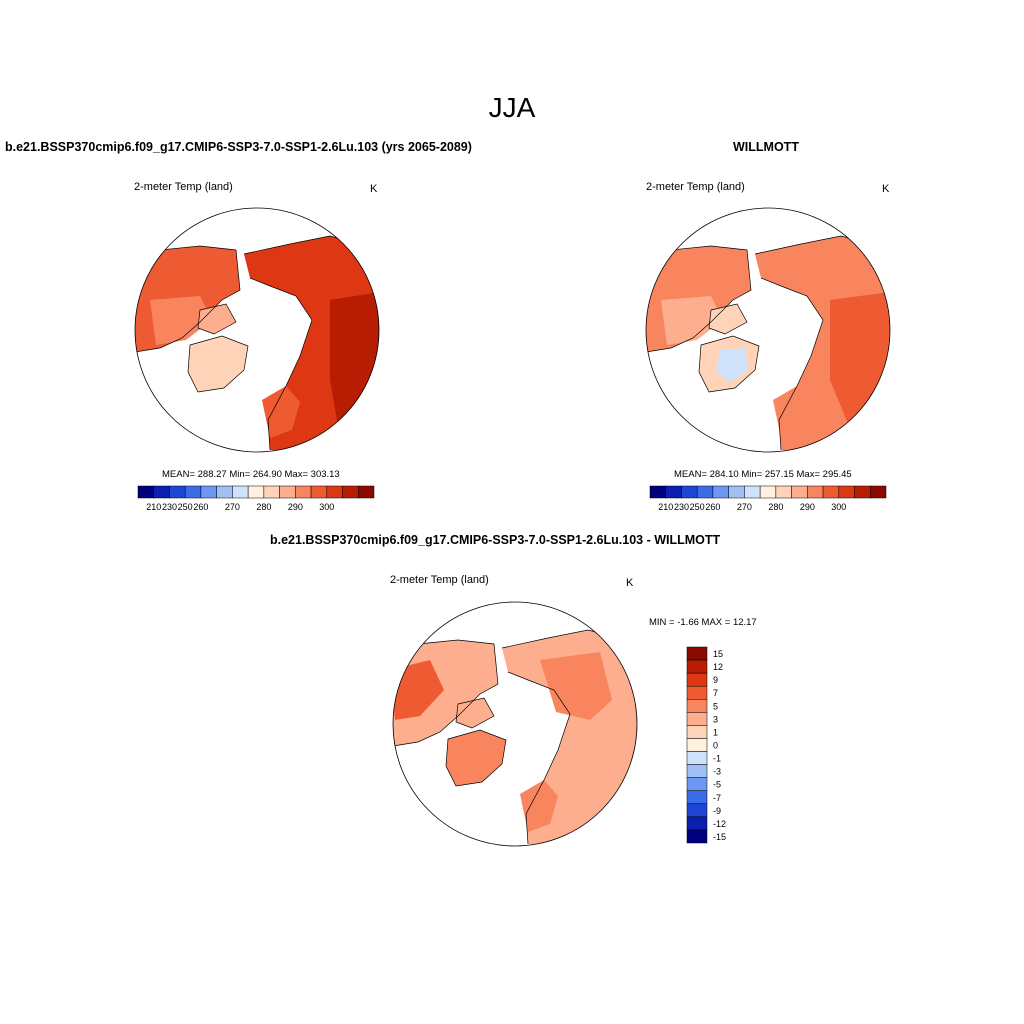 The image size is (1024, 1024). What do you see at coordinates (712, 507) in the screenshot?
I see `colorbar-obs-tick-label: 260` at bounding box center [712, 507].